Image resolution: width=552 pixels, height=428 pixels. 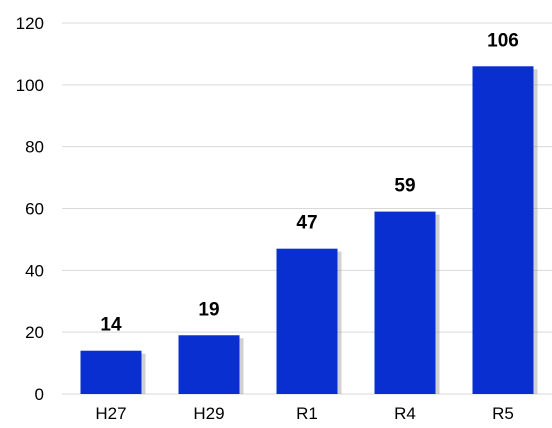 I want to click on x-tick-label: H29, so click(x=208, y=413).